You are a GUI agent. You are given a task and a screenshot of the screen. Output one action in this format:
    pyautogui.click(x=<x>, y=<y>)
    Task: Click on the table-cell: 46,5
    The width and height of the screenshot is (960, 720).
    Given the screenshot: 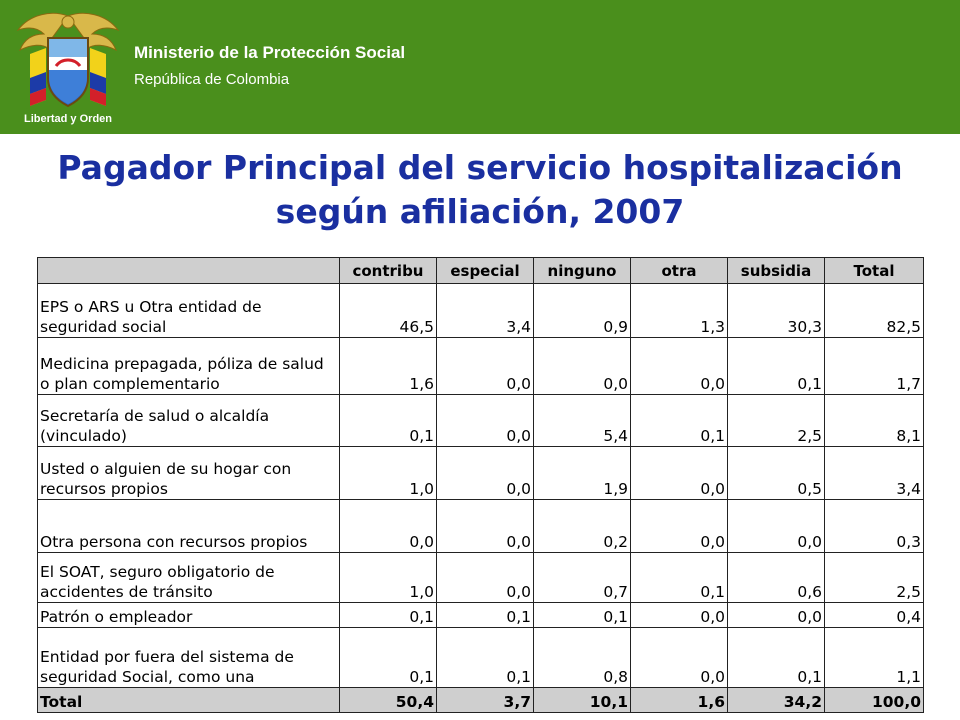 What is the action you would take?
    pyautogui.click(x=388, y=310)
    